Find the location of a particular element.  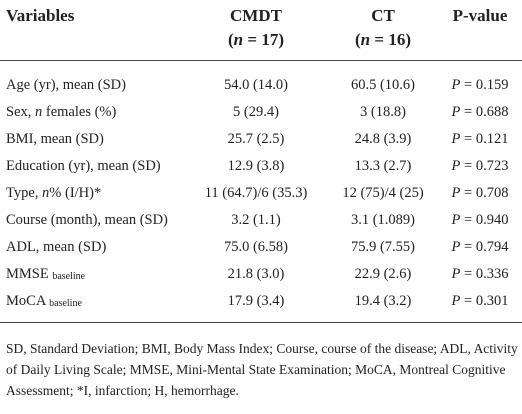

table-cell: 19.4 (3.2) is located at coordinates (383, 301).